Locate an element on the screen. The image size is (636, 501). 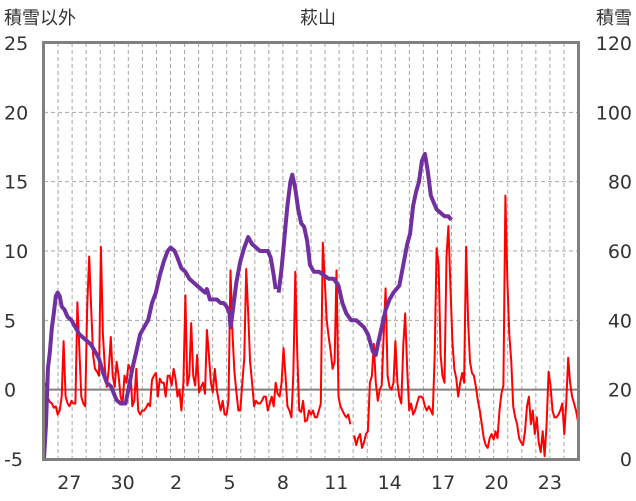
snow-depth-line is located at coordinates (364, 254).